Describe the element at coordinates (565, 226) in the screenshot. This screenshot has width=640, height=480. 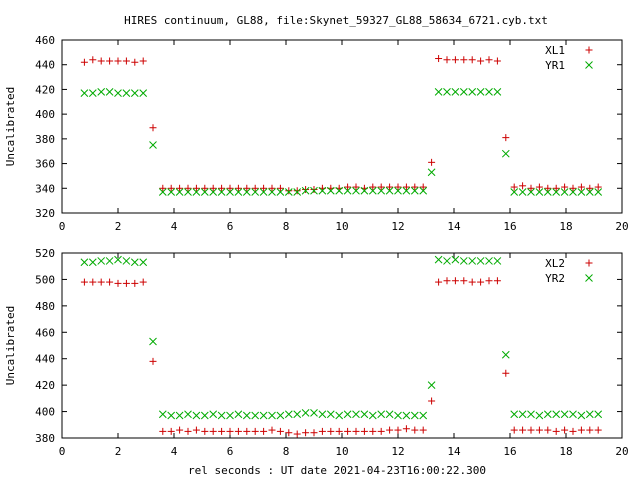
I see `x-tick-label: 18` at that location.